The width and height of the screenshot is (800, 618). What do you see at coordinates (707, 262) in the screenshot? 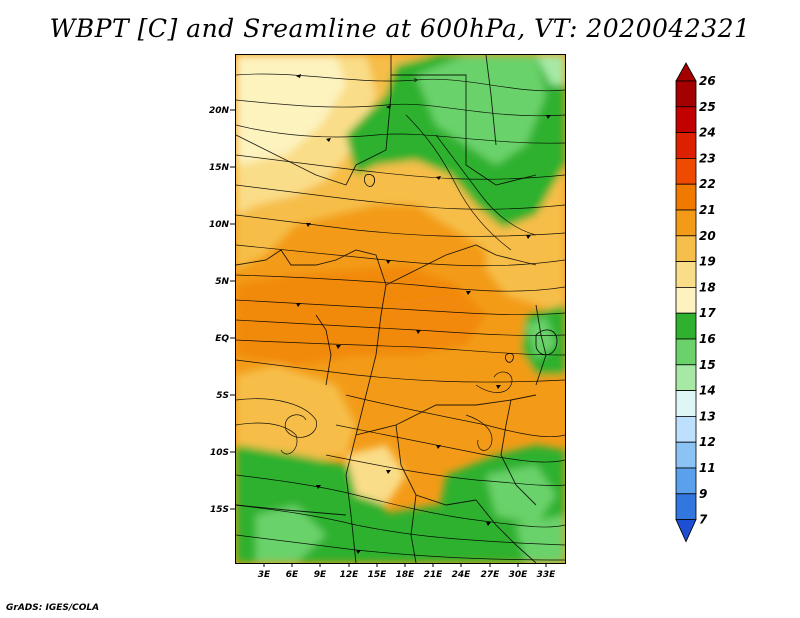
I see `colorbar-label: 19` at bounding box center [707, 262].